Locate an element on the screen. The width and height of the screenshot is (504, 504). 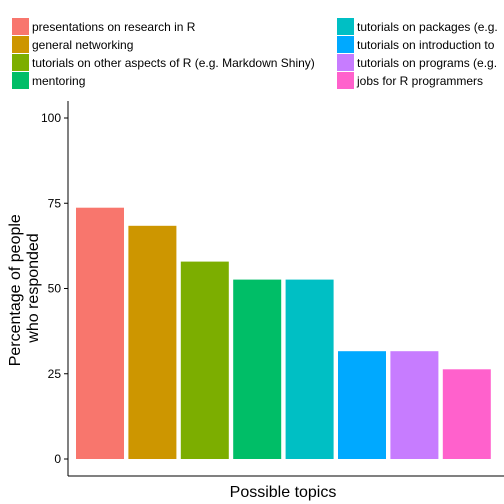
legend-label: presentations on research in R is located at coordinates (114, 27).